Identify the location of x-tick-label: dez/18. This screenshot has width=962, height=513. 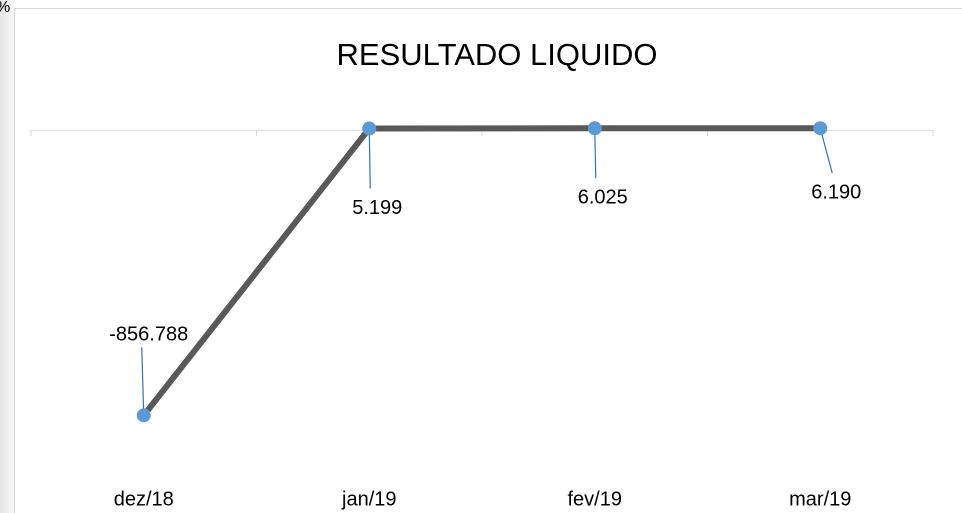
(144, 499).